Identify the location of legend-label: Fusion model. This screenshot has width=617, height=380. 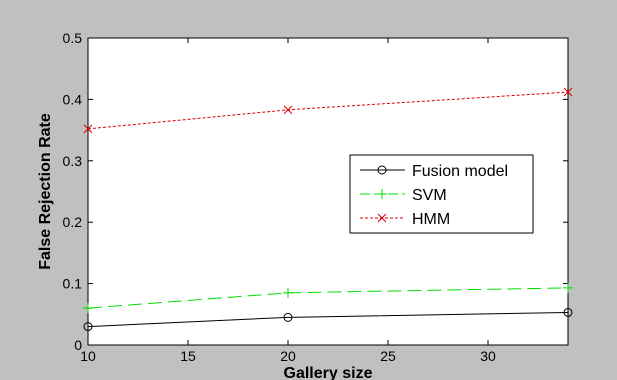
(460, 171).